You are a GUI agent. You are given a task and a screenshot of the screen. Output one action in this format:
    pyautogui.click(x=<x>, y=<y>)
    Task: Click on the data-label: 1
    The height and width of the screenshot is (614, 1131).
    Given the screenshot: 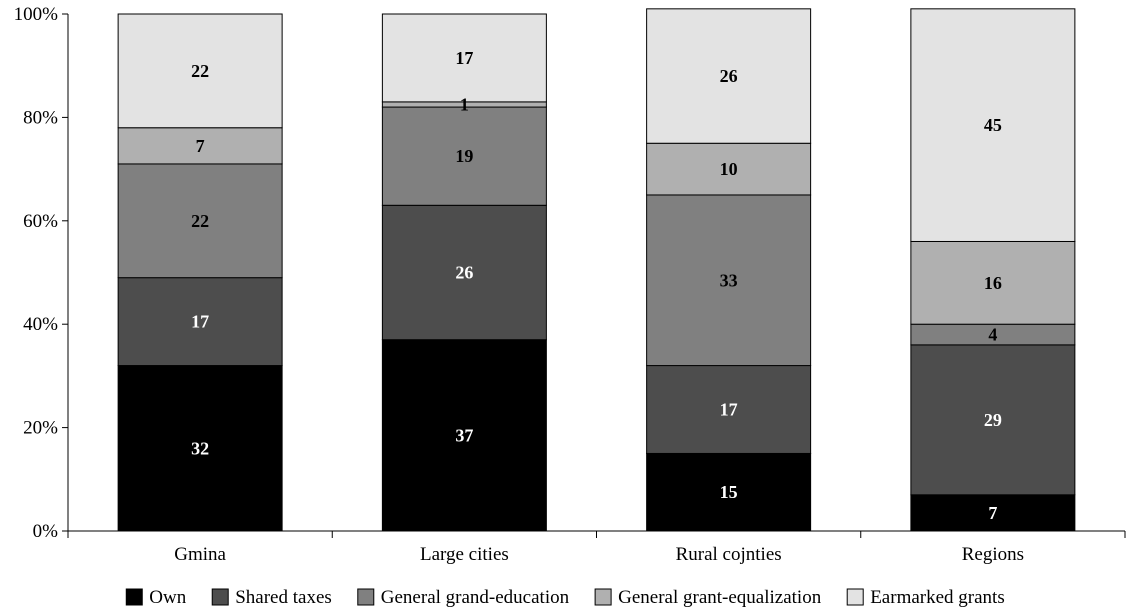 What is the action you would take?
    pyautogui.click(x=464, y=104)
    